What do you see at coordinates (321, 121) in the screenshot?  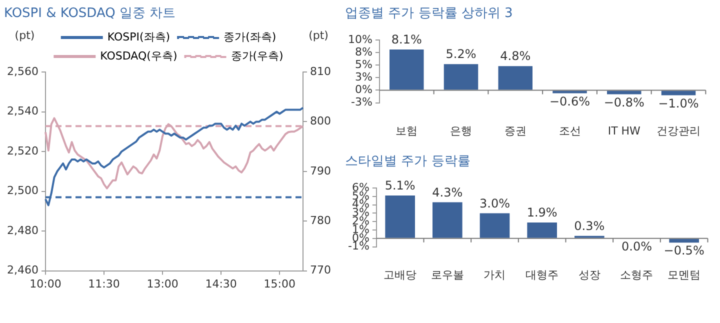 I see `y2-tick-label: 800` at bounding box center [321, 121].